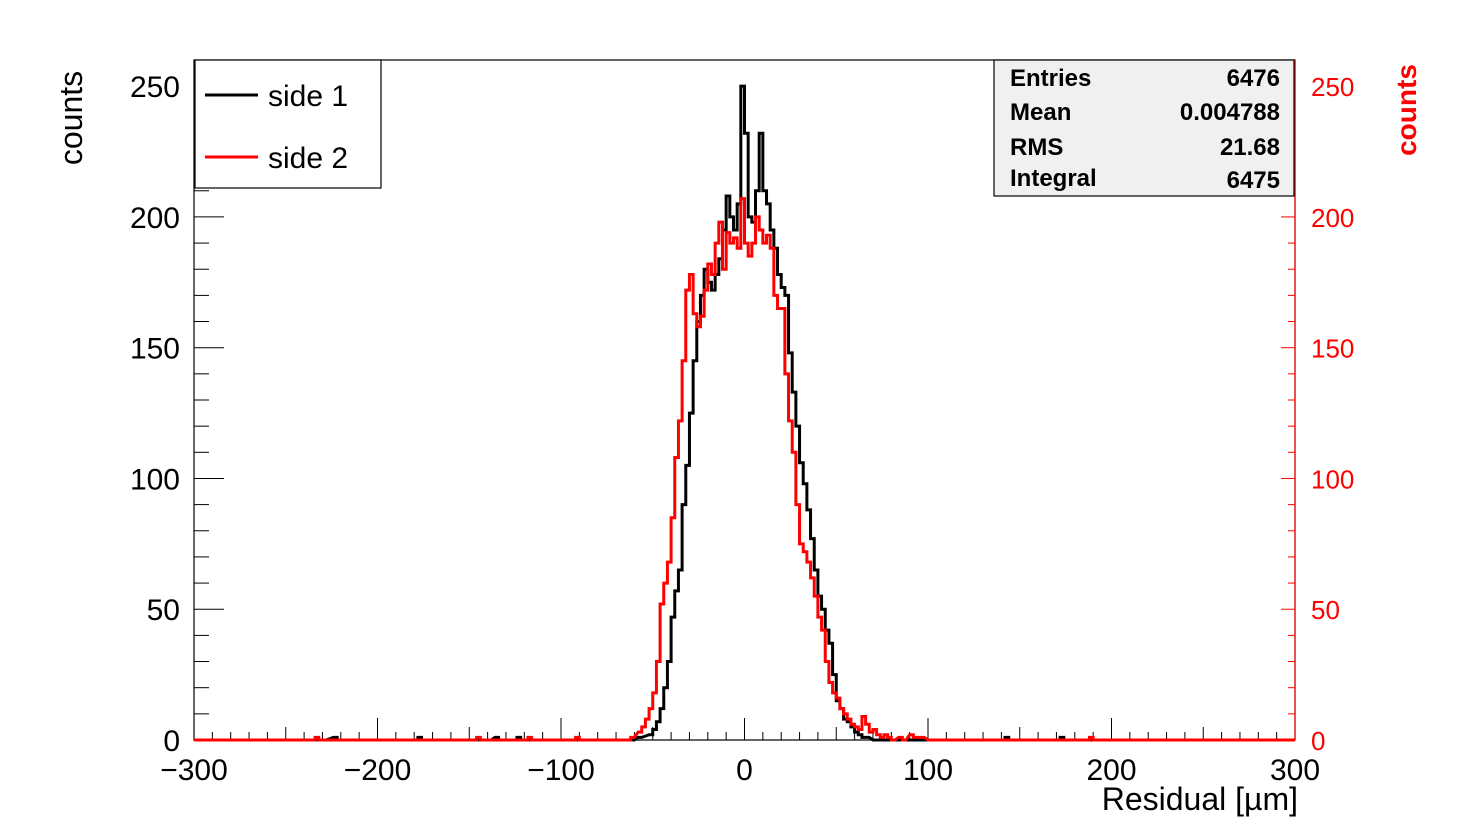  Describe the element at coordinates (1332, 218) in the screenshot. I see `y-right-tick-label: 200` at that location.